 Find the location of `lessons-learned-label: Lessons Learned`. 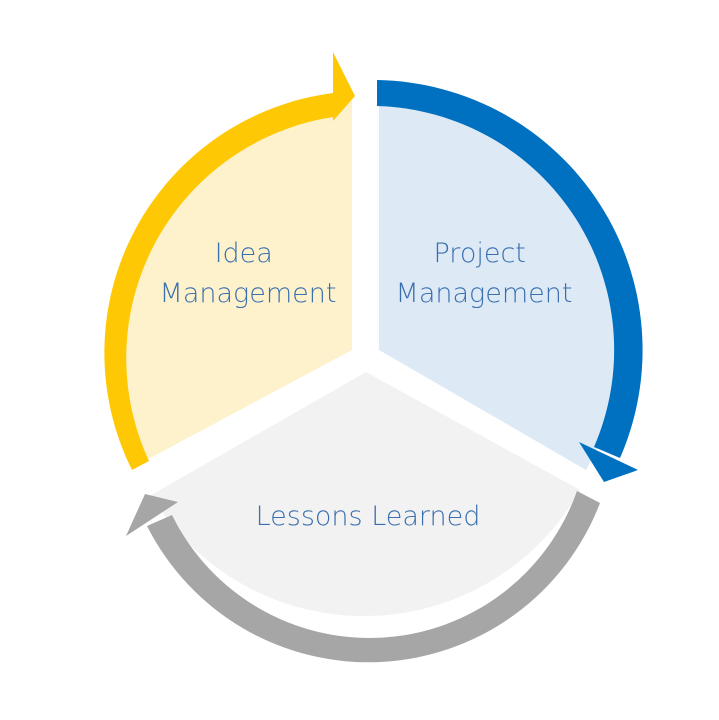

lessons-learned-label: Lessons Learned is located at coordinates (368, 516).